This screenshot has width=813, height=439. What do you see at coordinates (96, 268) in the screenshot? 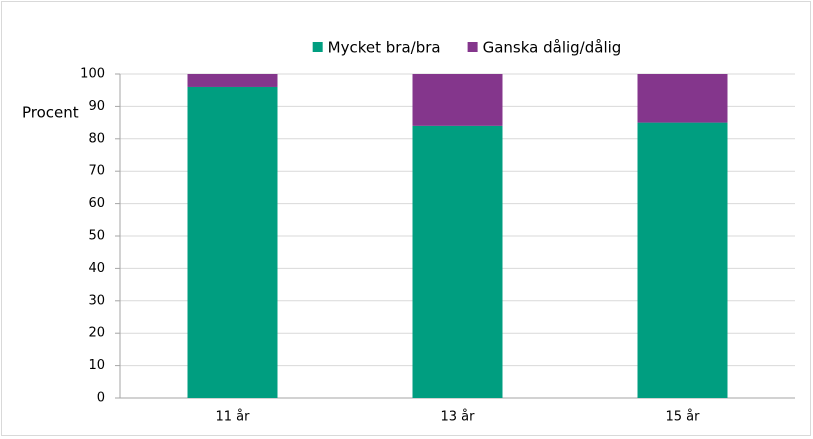
I see `y-tick-label: 40` at bounding box center [96, 268].